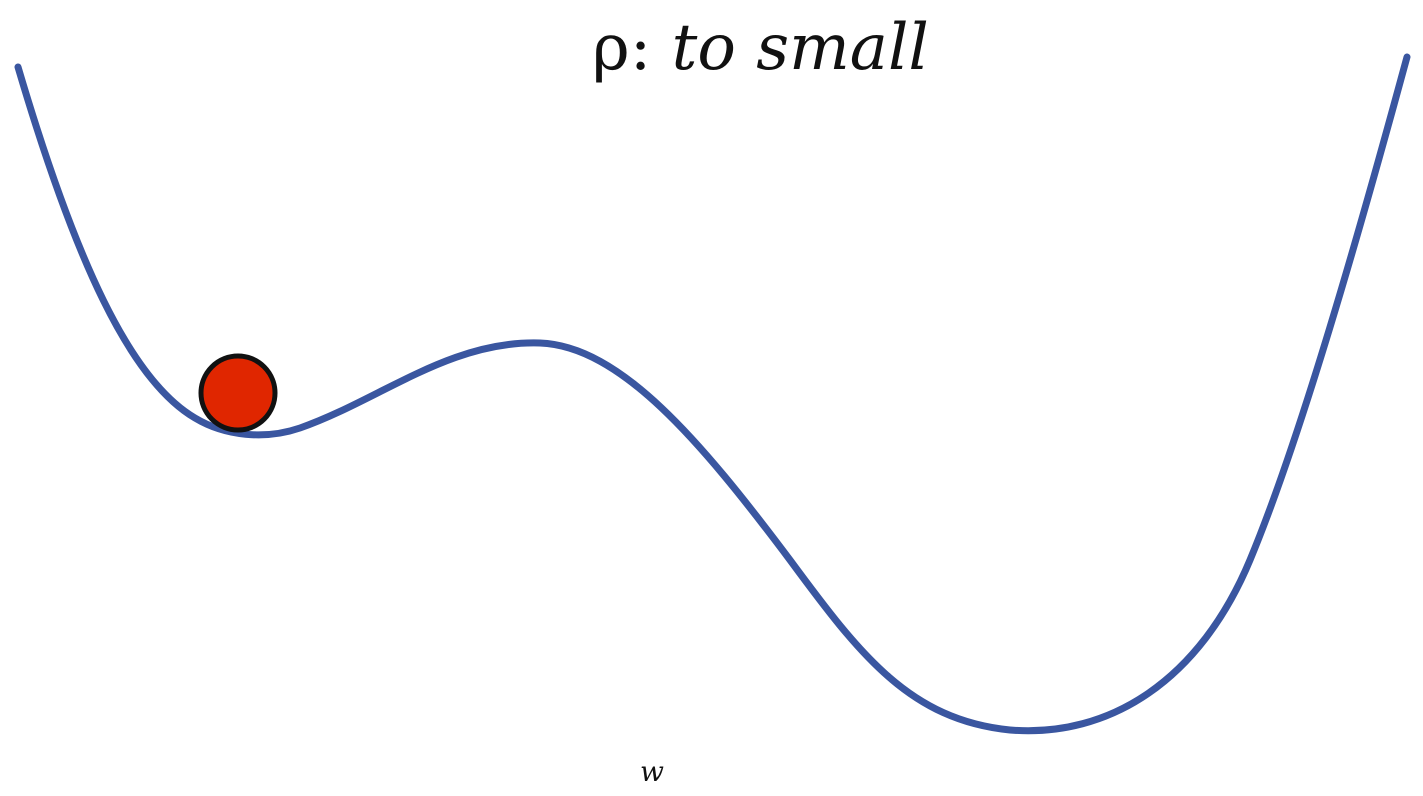  What do you see at coordinates (800, 48) in the screenshot?
I see `title-text: to small` at bounding box center [800, 48].